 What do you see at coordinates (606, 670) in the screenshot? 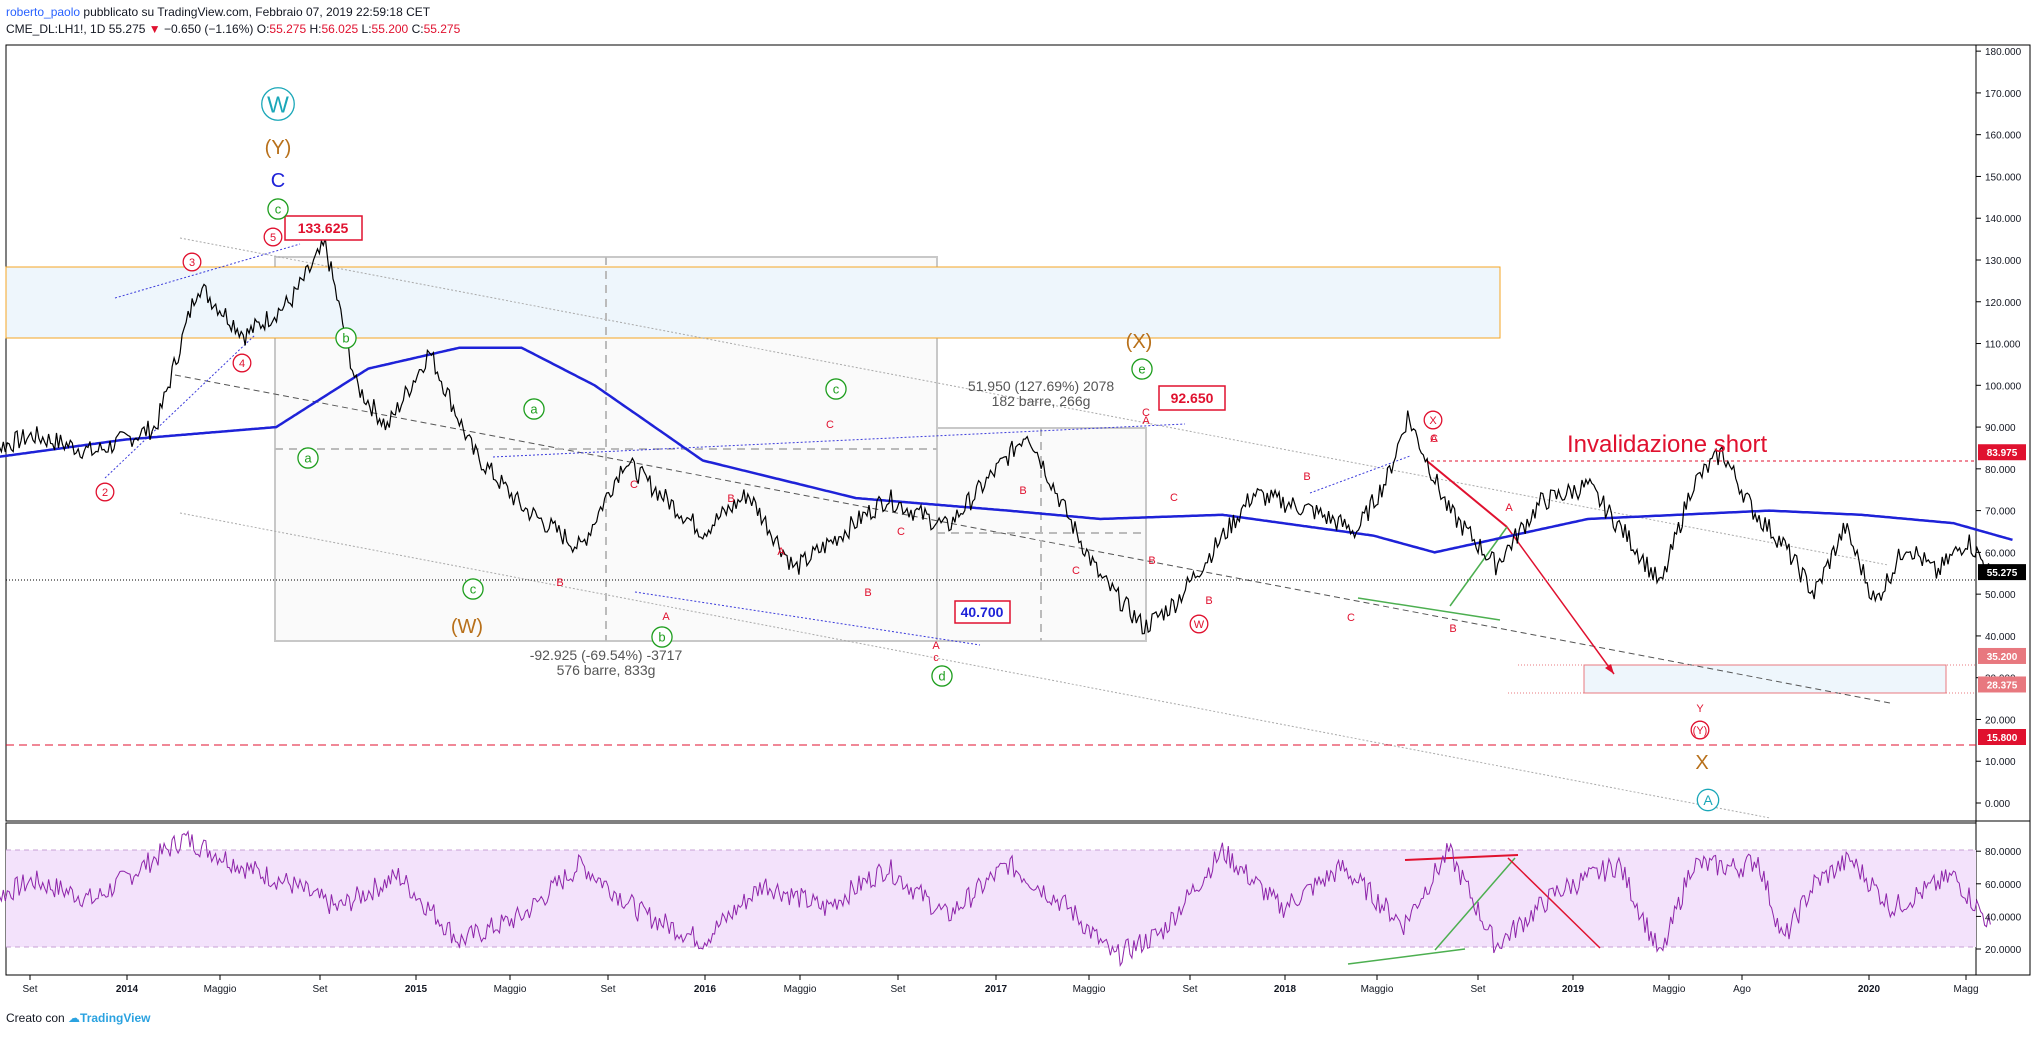
I see `measure-1-text-b: 576 barre, 833g` at bounding box center [606, 670].